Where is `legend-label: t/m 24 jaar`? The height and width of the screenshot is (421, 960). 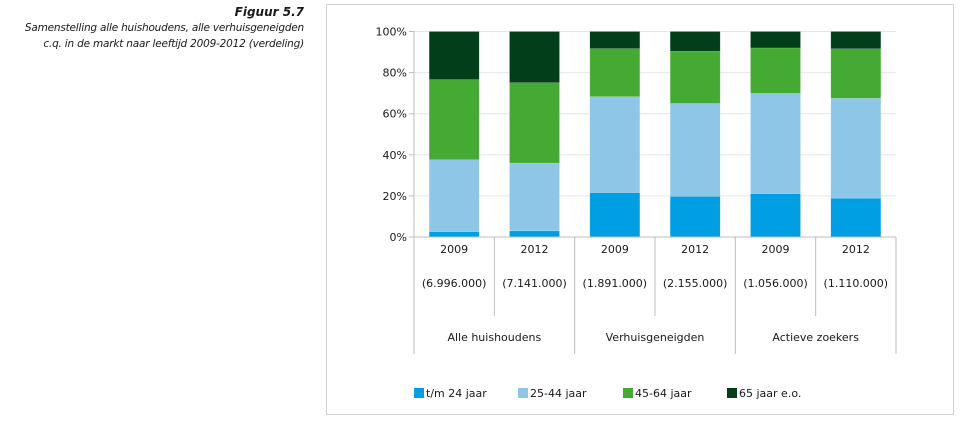 legend-label: t/m 24 jaar is located at coordinates (456, 393).